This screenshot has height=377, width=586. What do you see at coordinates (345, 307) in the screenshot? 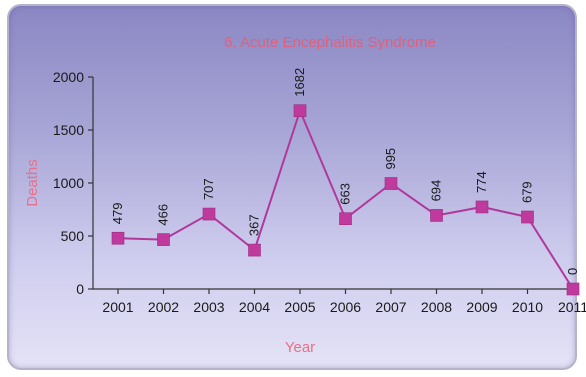
I see `x-tick-label: 2006` at bounding box center [345, 307].